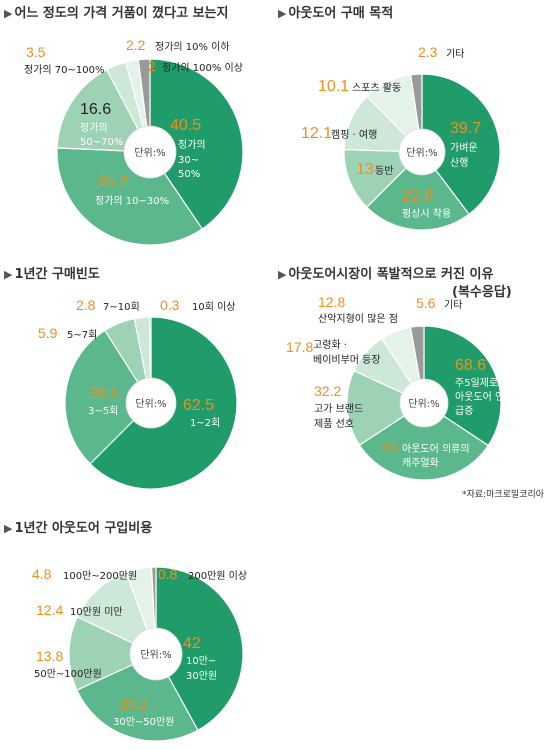  I want to click on slice-category-label: 캠핑 · 여행, so click(354, 135).